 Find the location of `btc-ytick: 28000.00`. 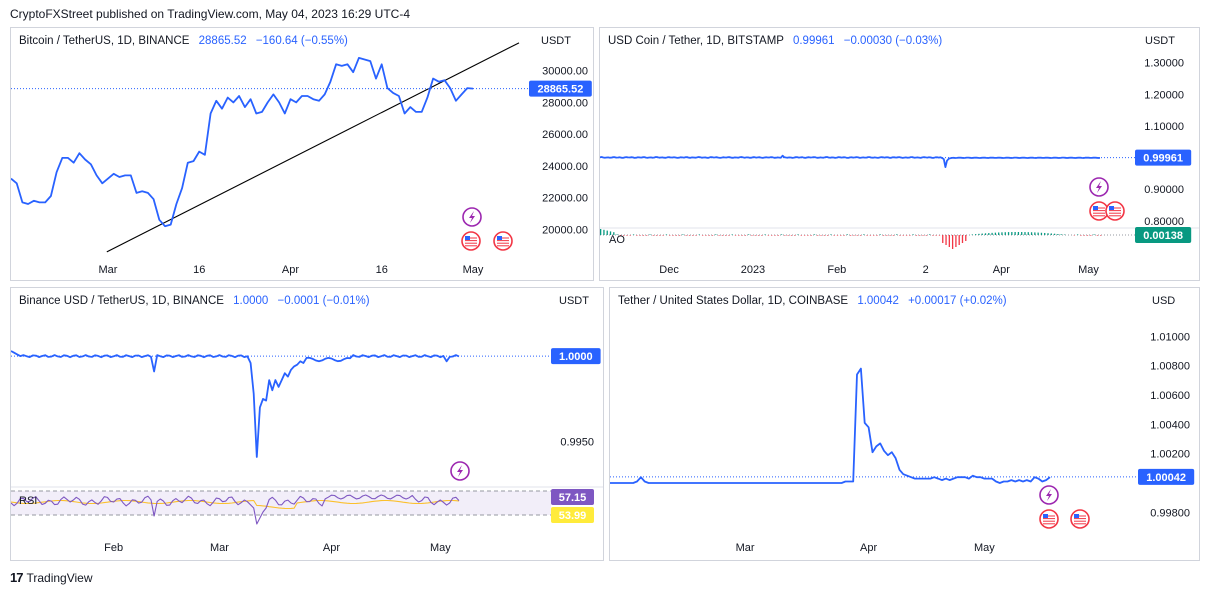

btc-ytick: 28000.00 is located at coordinates (565, 103).